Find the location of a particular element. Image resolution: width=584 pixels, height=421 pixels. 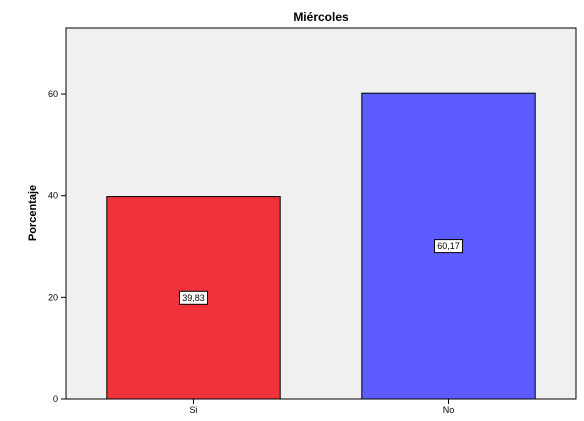

y-axis-title: Porcentaje is located at coordinates (33, 213).